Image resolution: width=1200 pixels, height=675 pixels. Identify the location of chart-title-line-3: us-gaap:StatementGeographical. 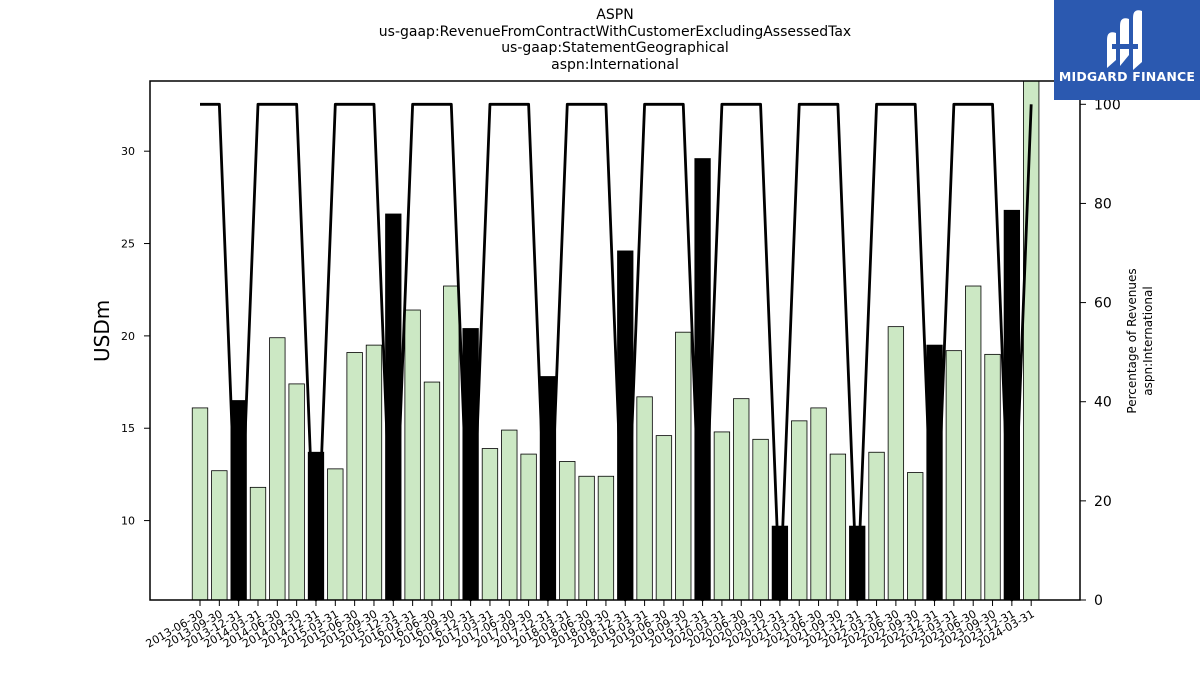
(615, 48).